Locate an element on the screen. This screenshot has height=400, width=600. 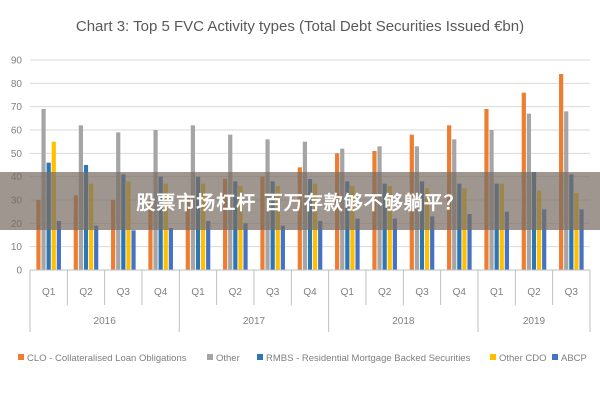
legend-item: ABCP is located at coordinates (569, 358).